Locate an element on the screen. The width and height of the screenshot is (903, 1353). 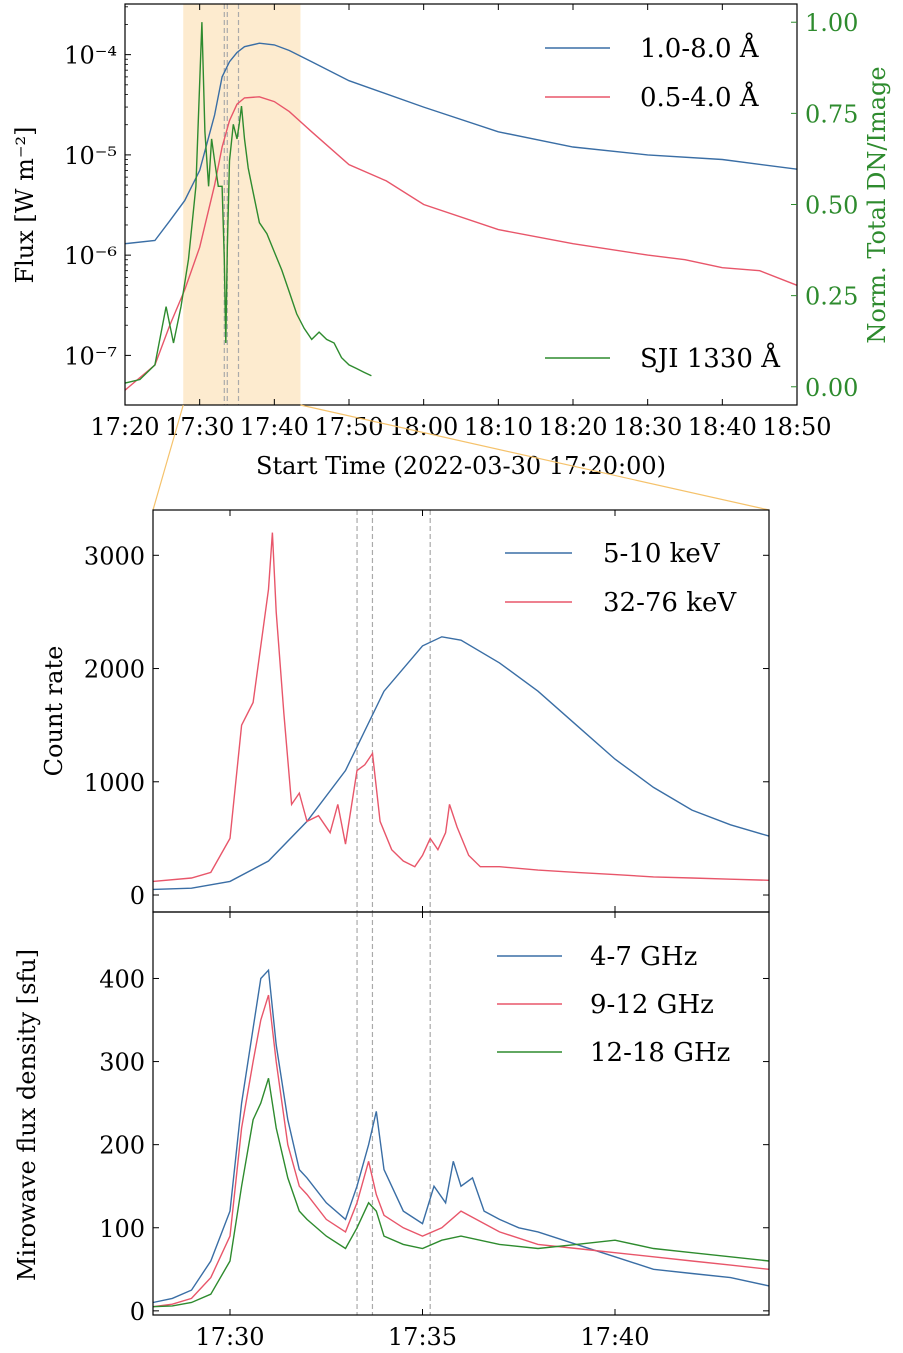
y-tick-label: 100 is located at coordinates (122, 1229).